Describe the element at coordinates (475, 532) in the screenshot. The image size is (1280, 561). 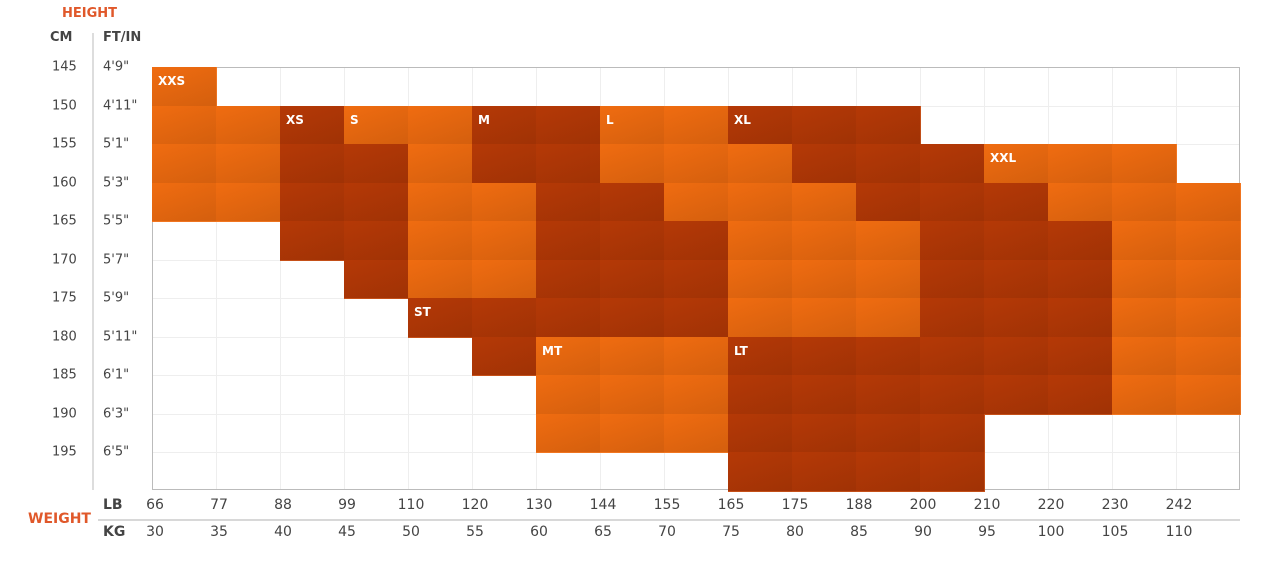
I see `x-tick-kg: 55` at that location.